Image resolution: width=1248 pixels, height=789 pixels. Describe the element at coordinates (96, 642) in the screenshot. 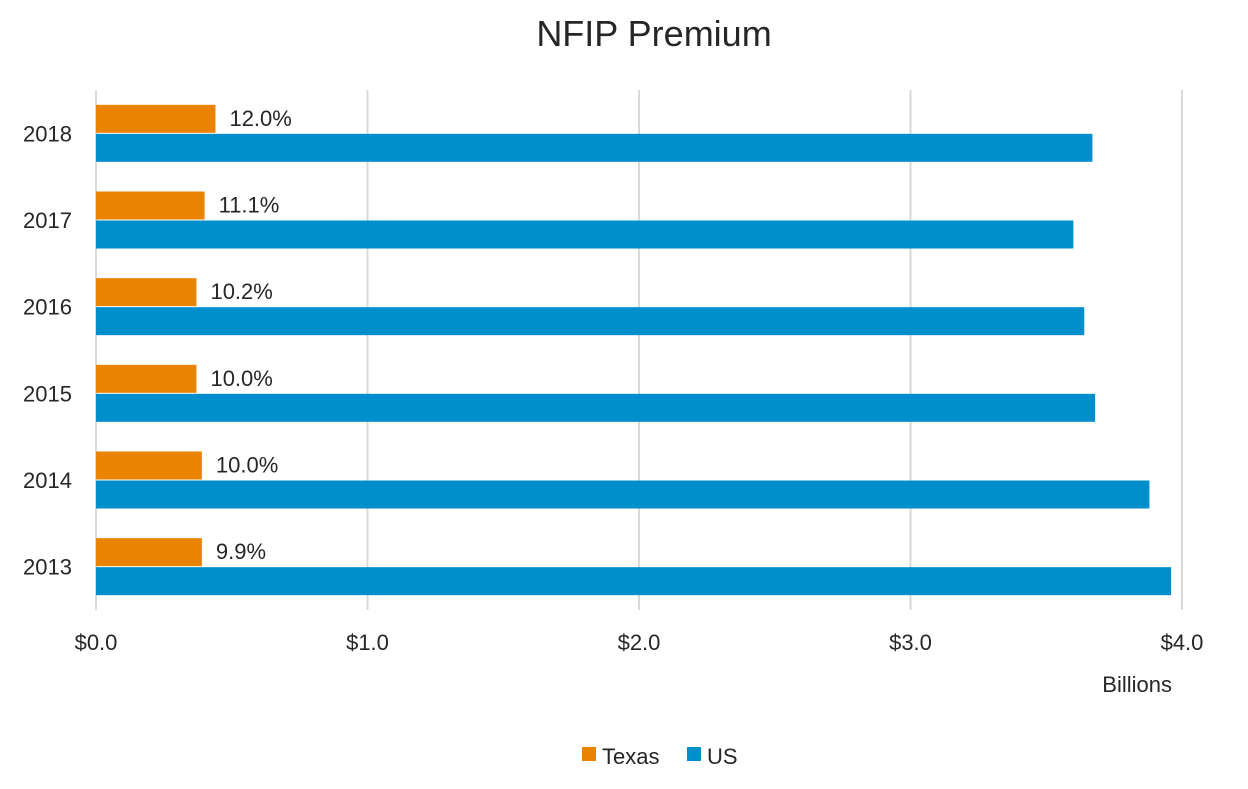

I see `x-tick-label: $0.0` at that location.